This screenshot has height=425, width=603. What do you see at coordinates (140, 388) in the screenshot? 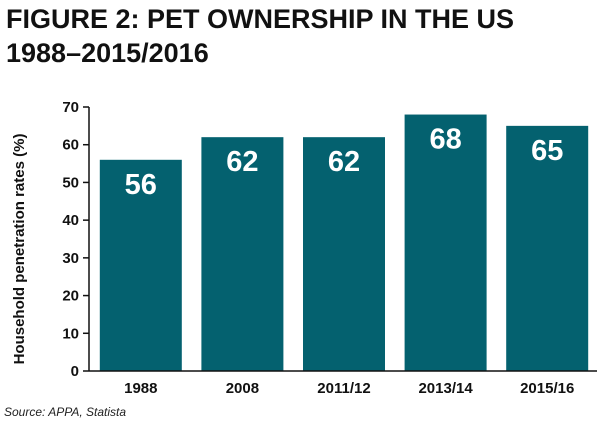
I see `x-tick-label: 1988` at bounding box center [140, 388].